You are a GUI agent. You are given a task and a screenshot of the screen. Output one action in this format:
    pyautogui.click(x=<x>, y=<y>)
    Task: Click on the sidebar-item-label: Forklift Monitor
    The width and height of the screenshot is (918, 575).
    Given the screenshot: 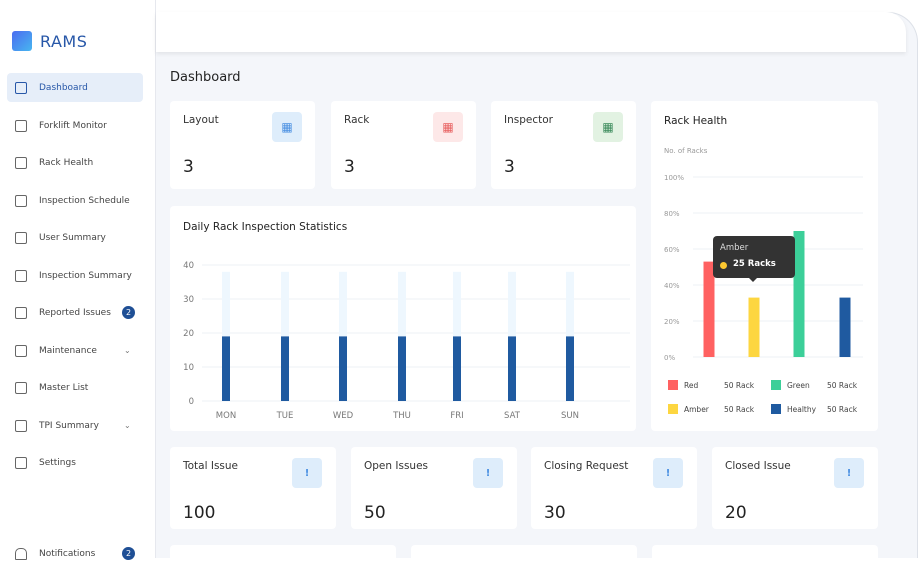 What is the action you would take?
    pyautogui.click(x=73, y=125)
    